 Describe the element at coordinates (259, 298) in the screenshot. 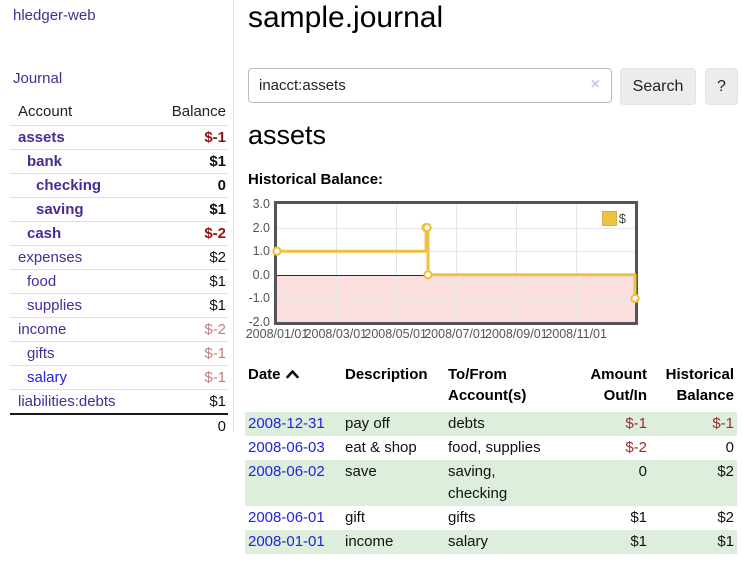

I see `y-axis-tick-label: -1.0` at that location.